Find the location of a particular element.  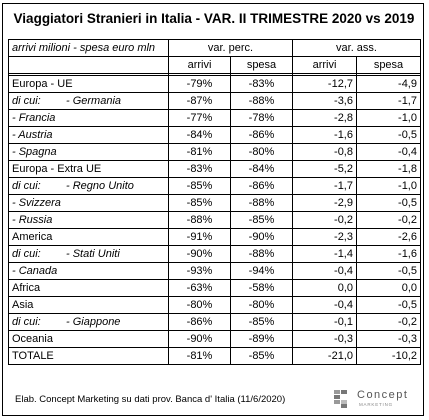

row-name: - Giappone is located at coordinates (93, 322).